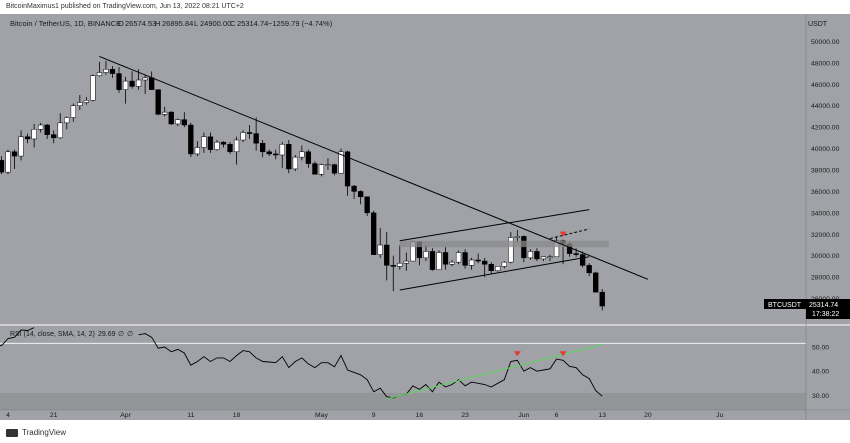 This screenshot has height=443, width=850. I want to click on rsi-tick-label: 30.00, so click(820, 396).